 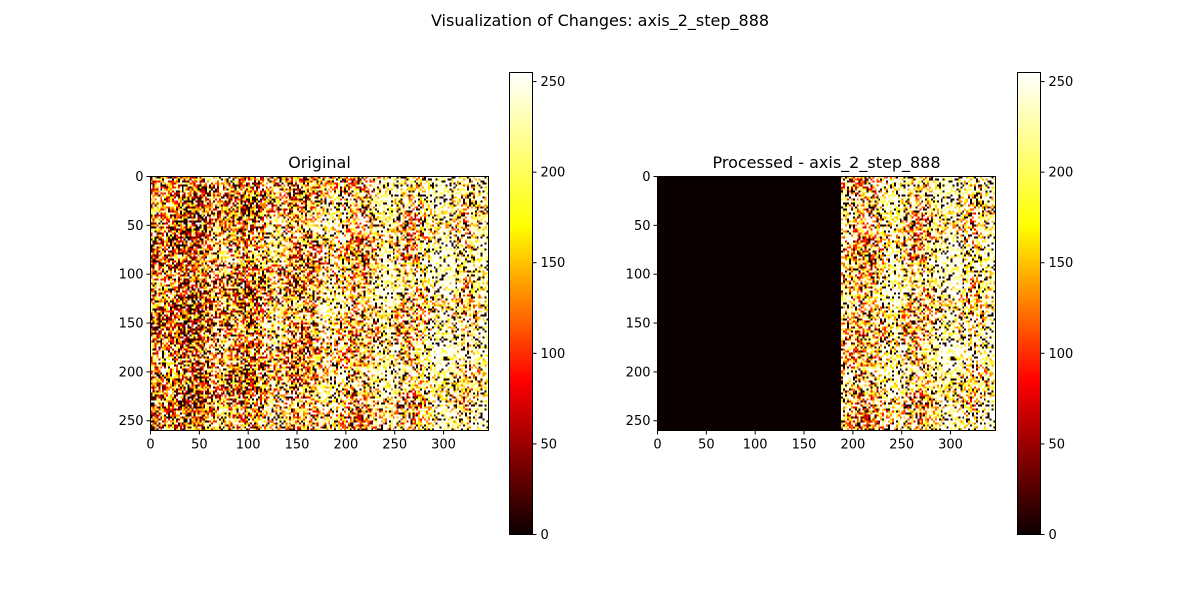 I want to click on x-axis-original: 0 50 100 150 200 250 300, so click(x=301, y=441).